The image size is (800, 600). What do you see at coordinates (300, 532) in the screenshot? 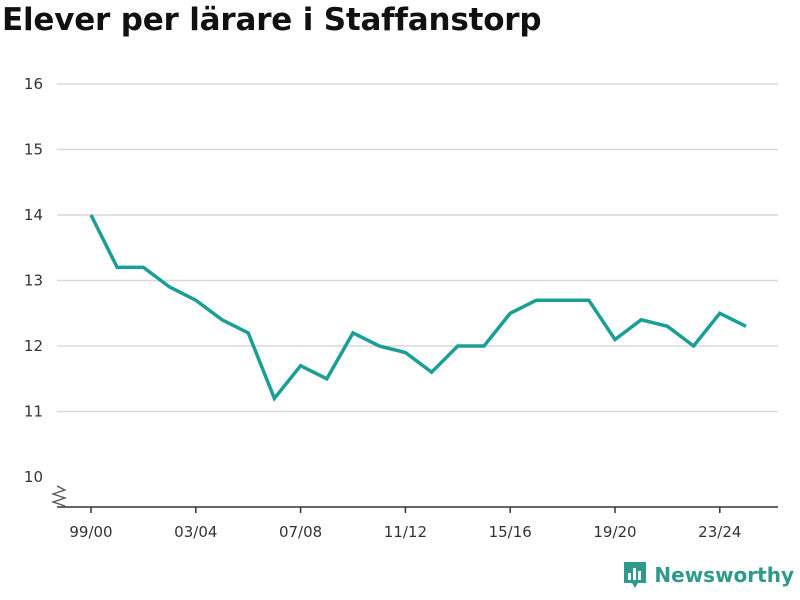
I see `x-tick-label: 07/08` at bounding box center [300, 532].